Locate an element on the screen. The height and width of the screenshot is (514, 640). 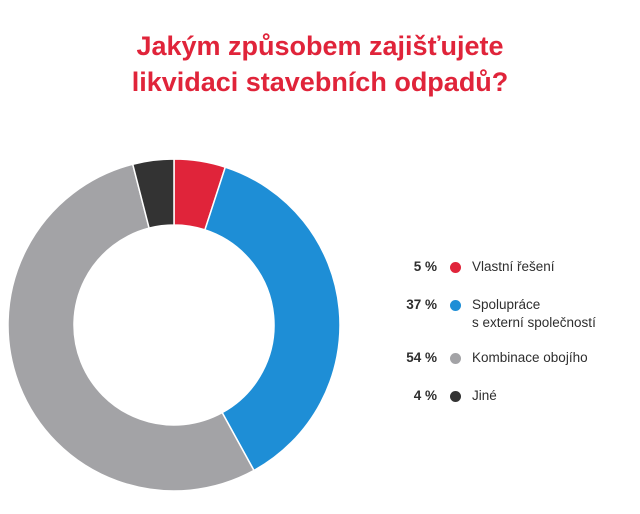
chart-title-line-2: likvidaci stavebních odpadů? is located at coordinates (320, 82).